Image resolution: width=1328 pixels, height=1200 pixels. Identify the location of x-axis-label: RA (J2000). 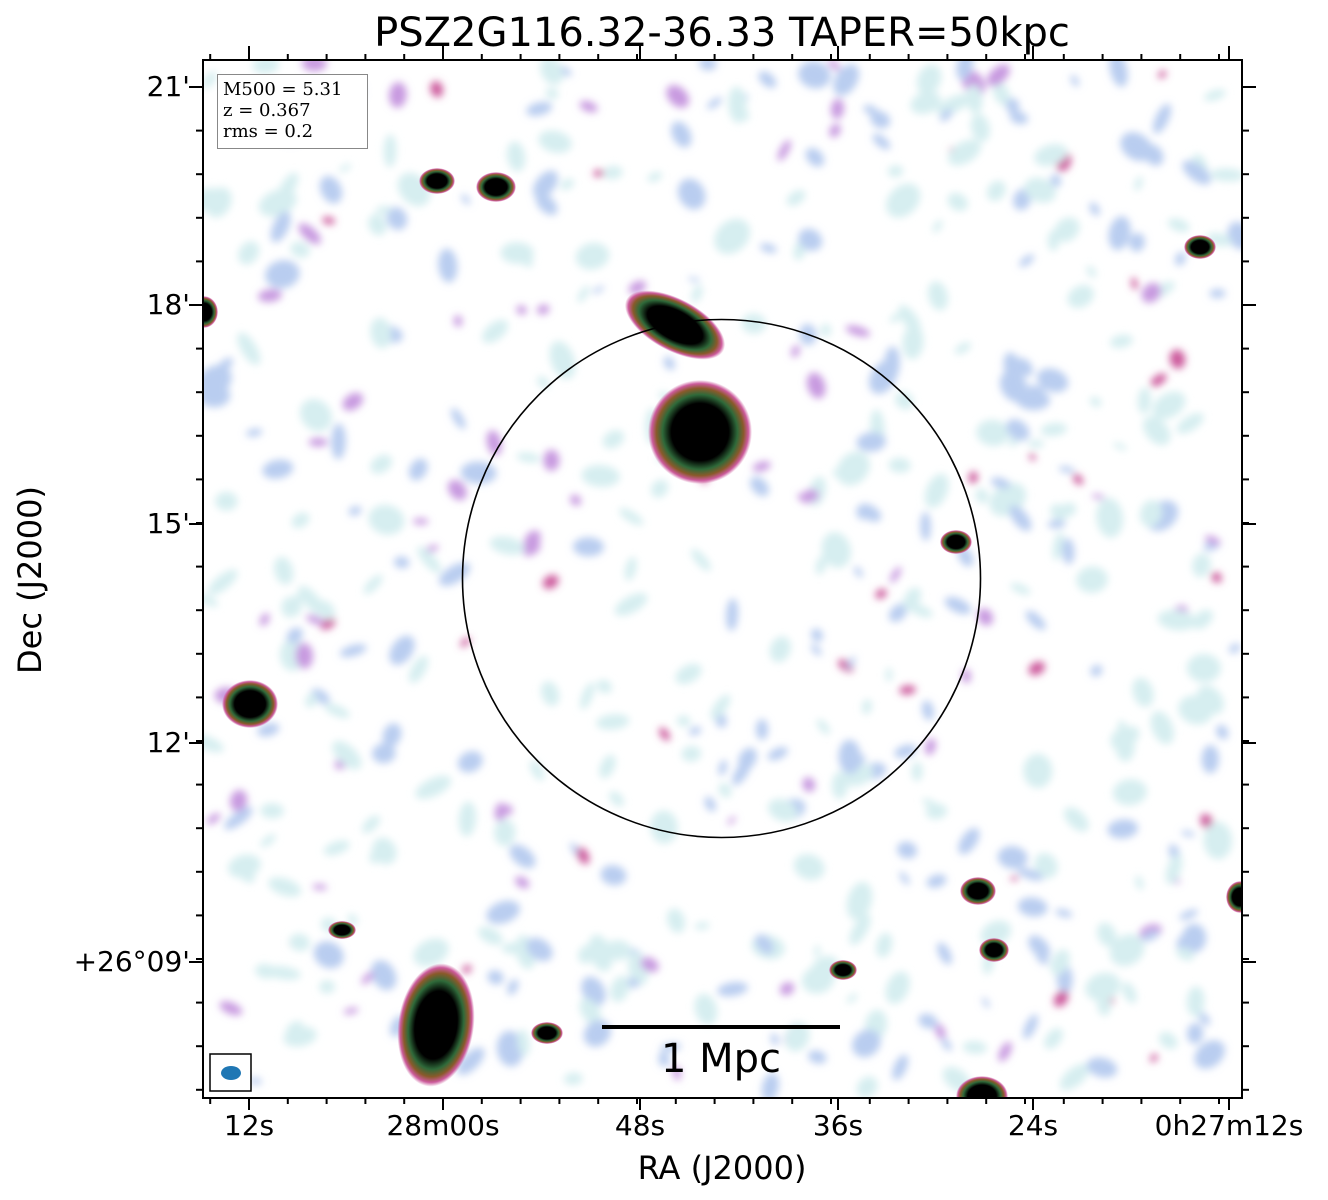
(722, 1168).